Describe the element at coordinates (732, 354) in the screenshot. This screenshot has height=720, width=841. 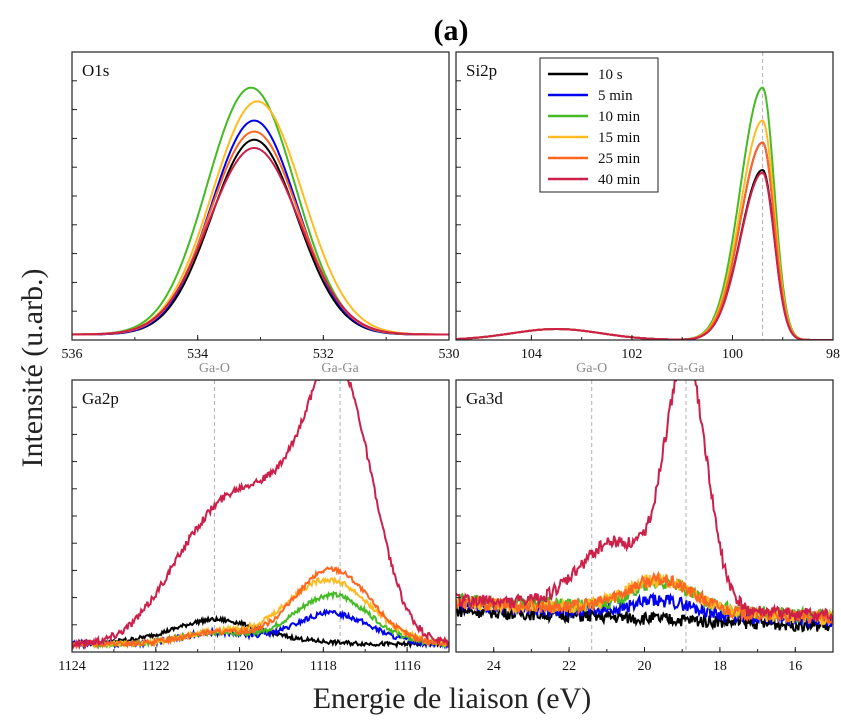
I see `x-tick-label: 100` at that location.